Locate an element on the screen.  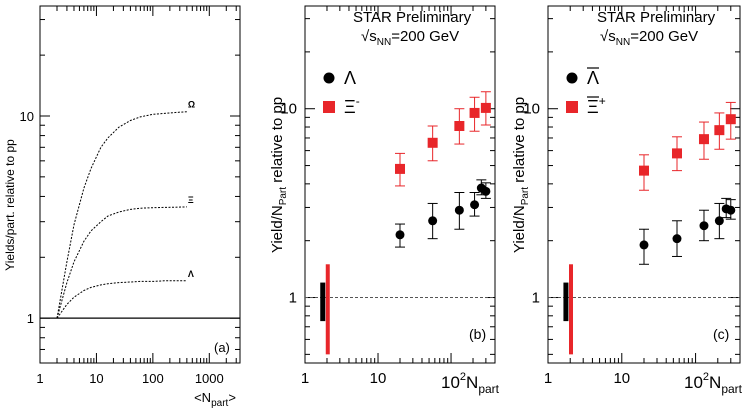
panel-b-xlabel: 102Npart is located at coordinates (470, 383).